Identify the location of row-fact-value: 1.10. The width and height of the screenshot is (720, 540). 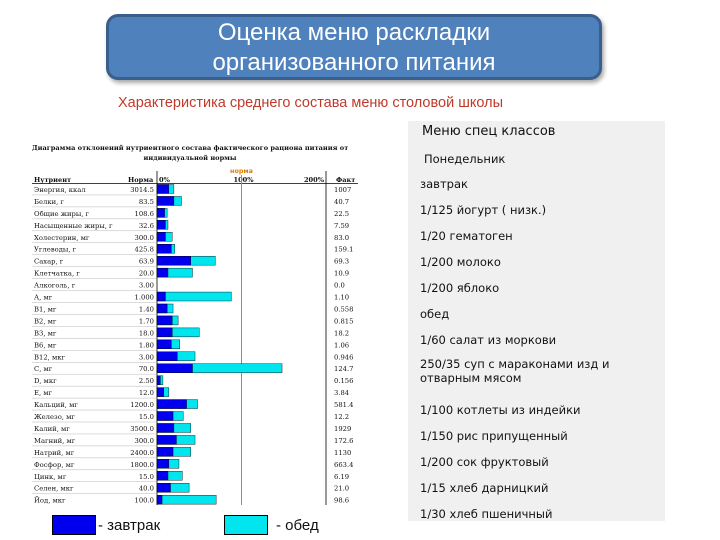
(341, 298).